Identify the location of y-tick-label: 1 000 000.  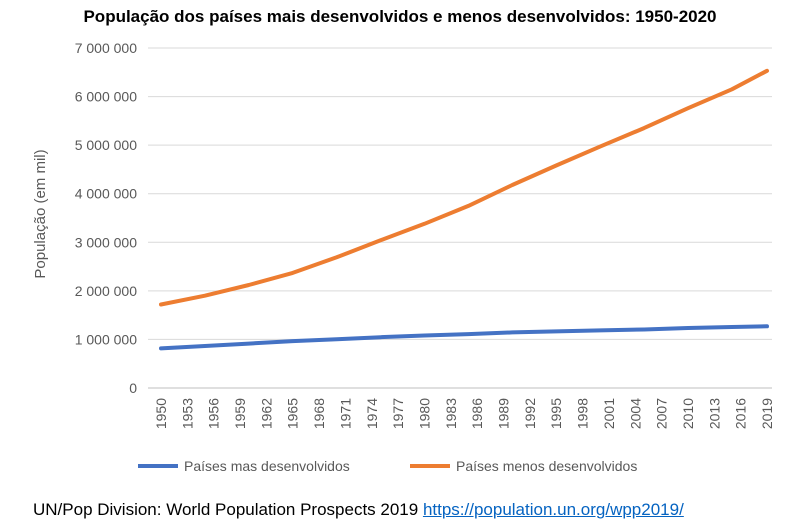
(106, 339).